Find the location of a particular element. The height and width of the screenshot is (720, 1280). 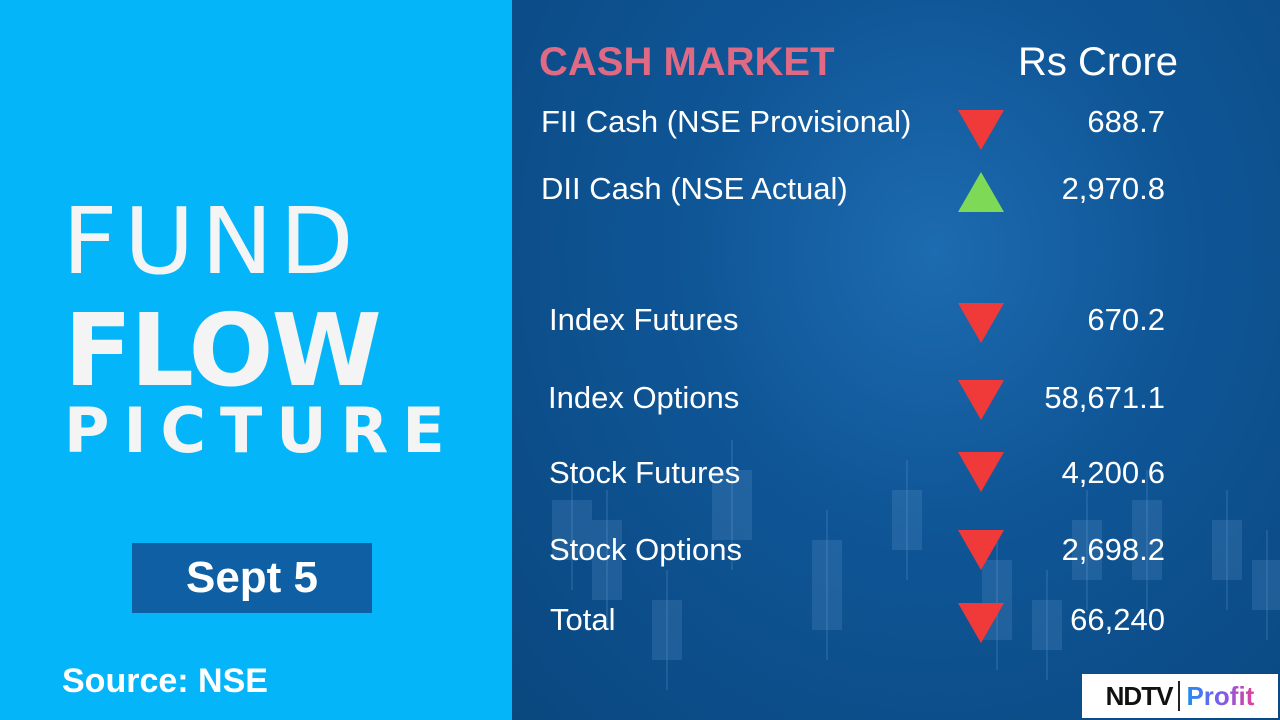

title-fund: FUND is located at coordinates (211, 241).